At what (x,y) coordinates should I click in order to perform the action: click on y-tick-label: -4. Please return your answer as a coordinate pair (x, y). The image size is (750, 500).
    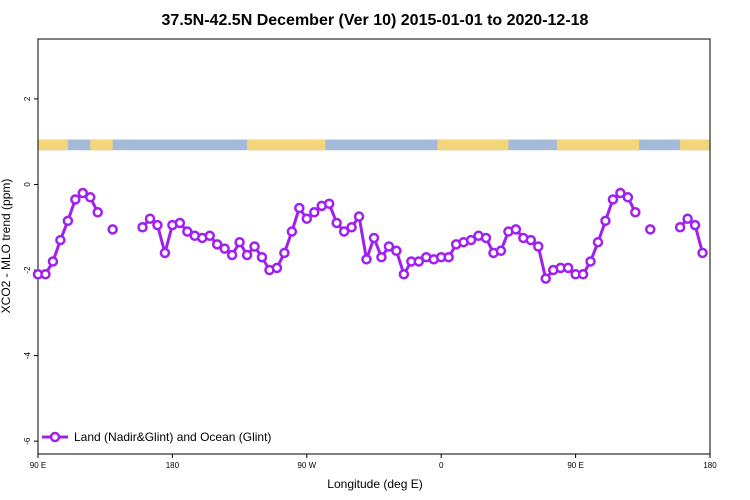
    Looking at the image, I should click on (27, 355).